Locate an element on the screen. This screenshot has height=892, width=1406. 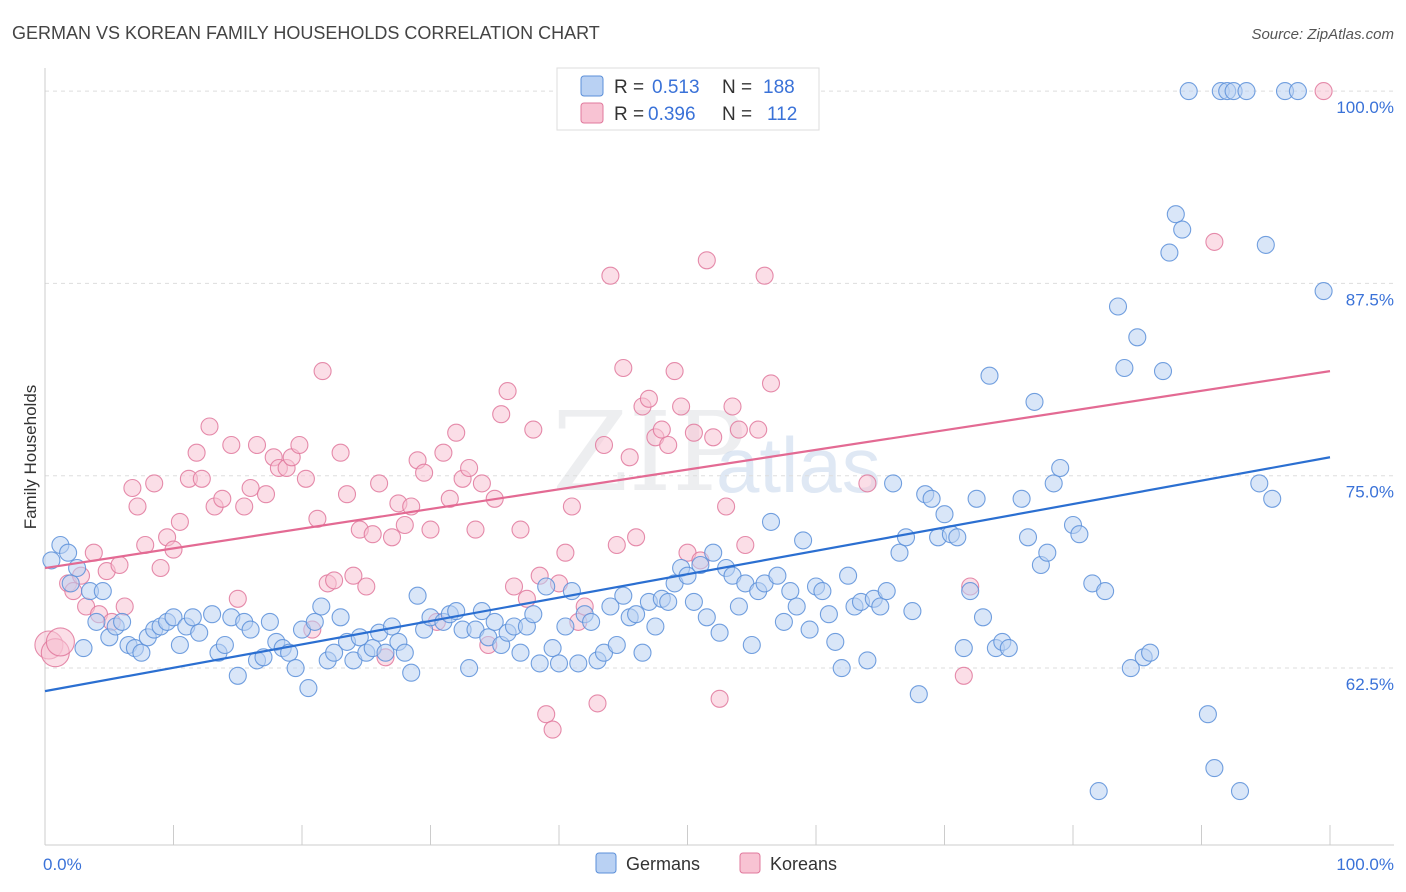
y-tick-label-1: 75.0% is located at coordinates (1370, 492).